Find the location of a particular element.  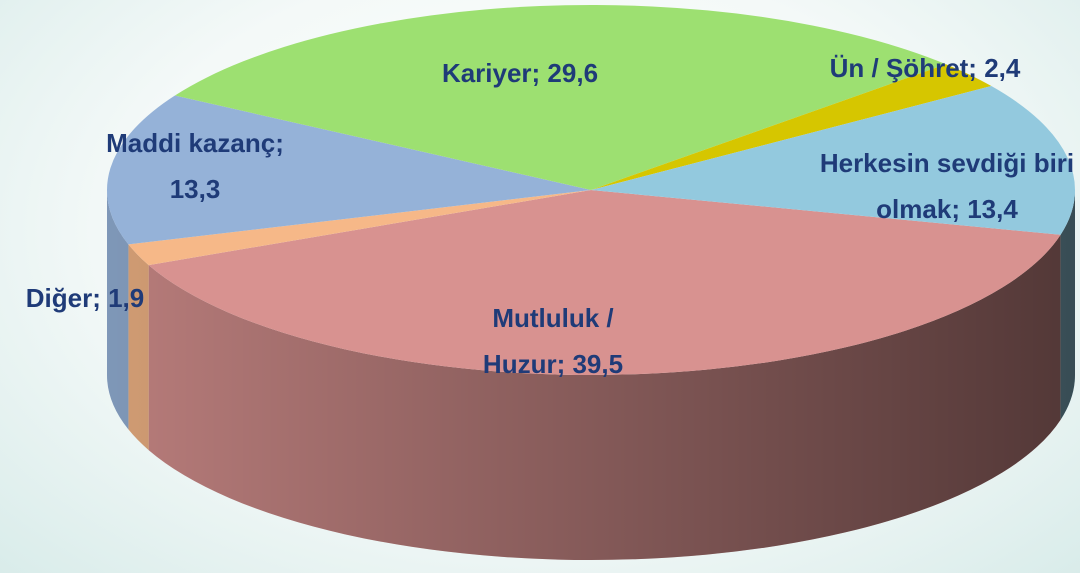

data-label: Herkesin sevdiği biri olmak; 13,4 is located at coordinates (947, 186).